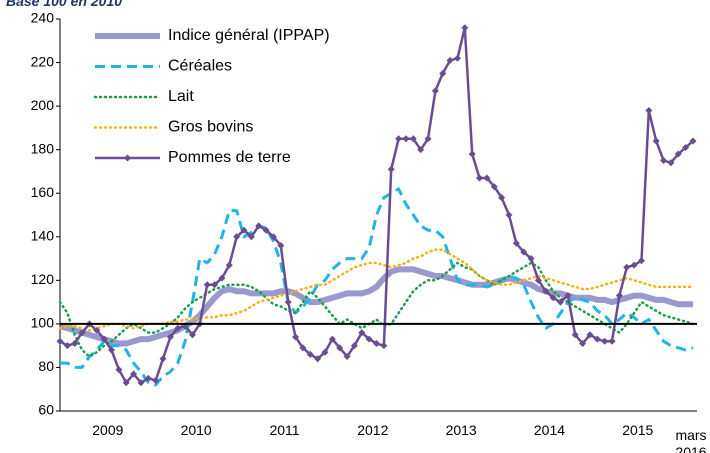 The width and height of the screenshot is (710, 453). What do you see at coordinates (43, 18) in the screenshot?
I see `y-tick-label: 240` at bounding box center [43, 18].